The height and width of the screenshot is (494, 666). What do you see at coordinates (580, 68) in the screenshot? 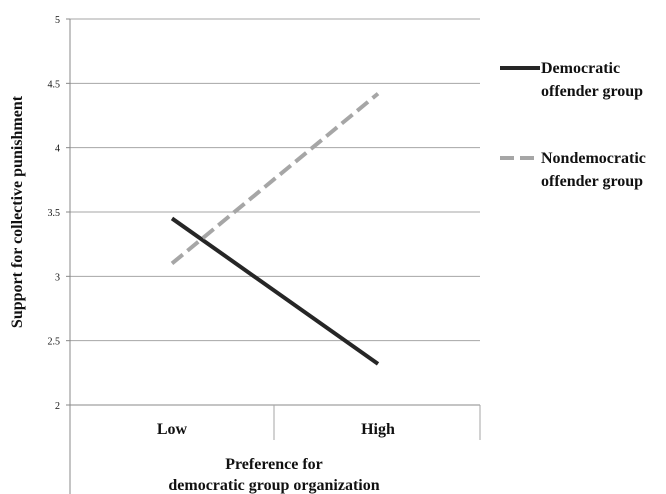
I see `legend-label: Democratic` at bounding box center [580, 68].